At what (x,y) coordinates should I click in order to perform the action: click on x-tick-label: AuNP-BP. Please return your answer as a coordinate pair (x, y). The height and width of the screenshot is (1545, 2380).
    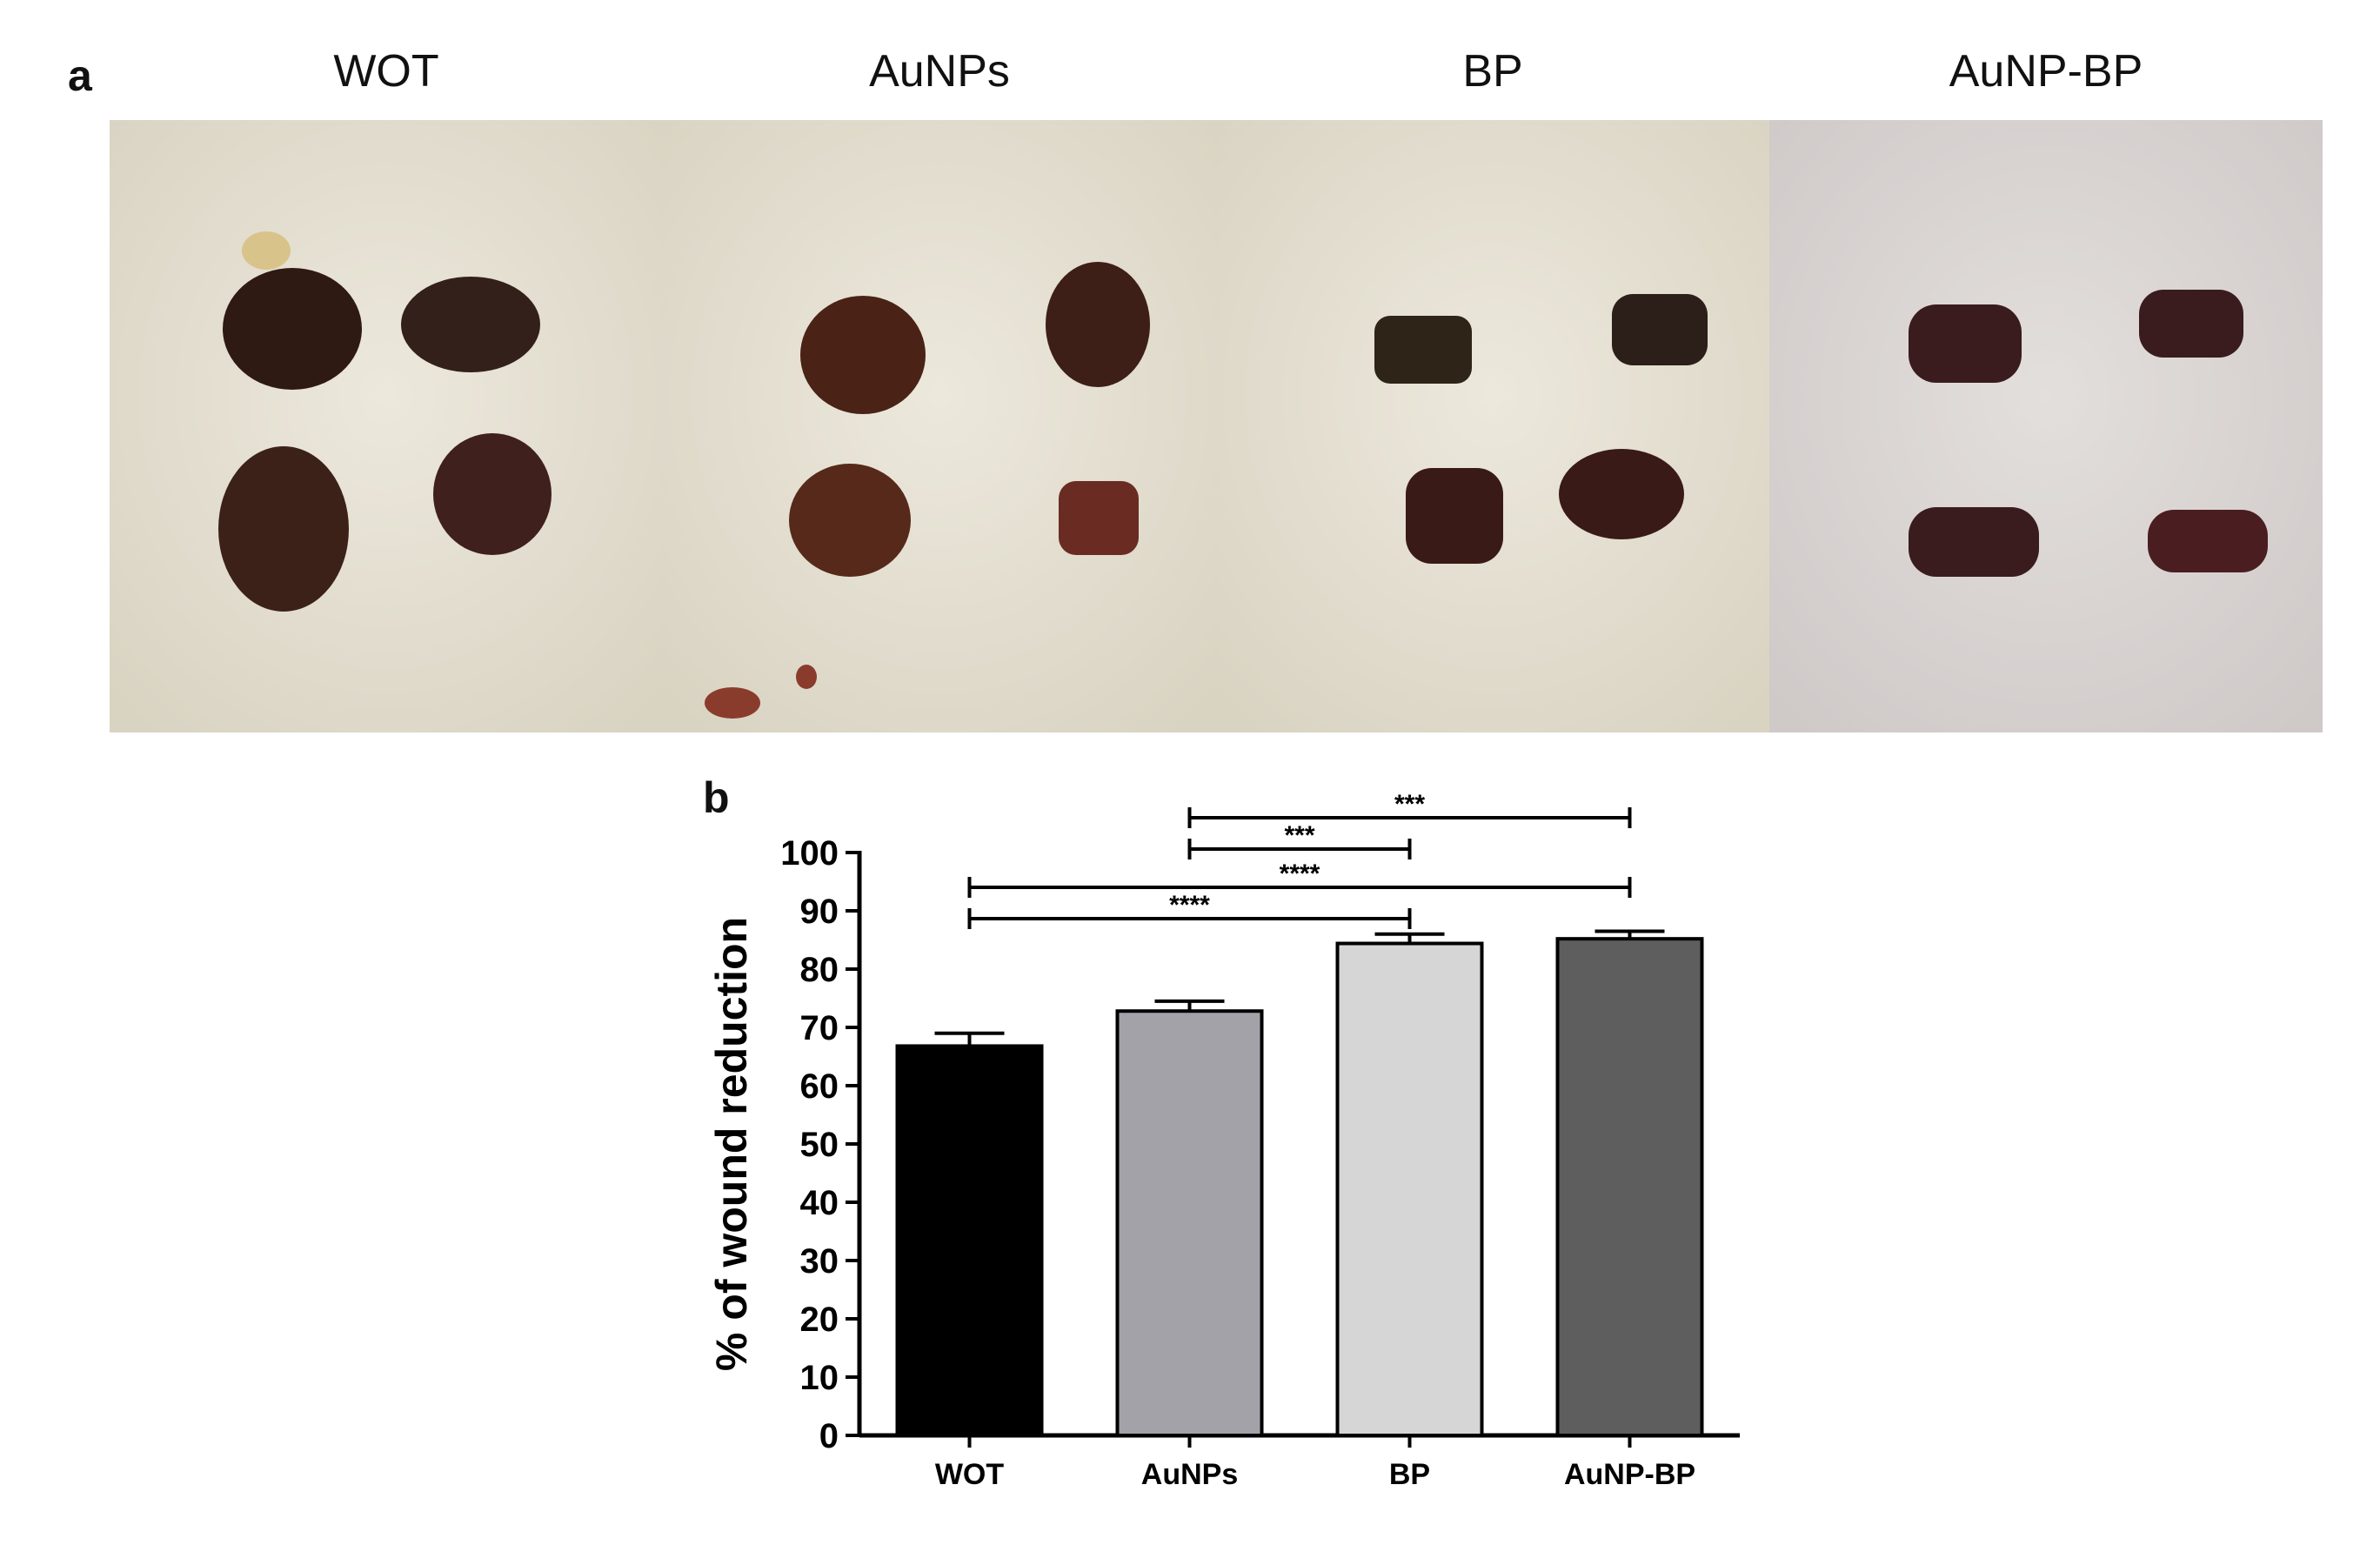
    Looking at the image, I should click on (1629, 1474).